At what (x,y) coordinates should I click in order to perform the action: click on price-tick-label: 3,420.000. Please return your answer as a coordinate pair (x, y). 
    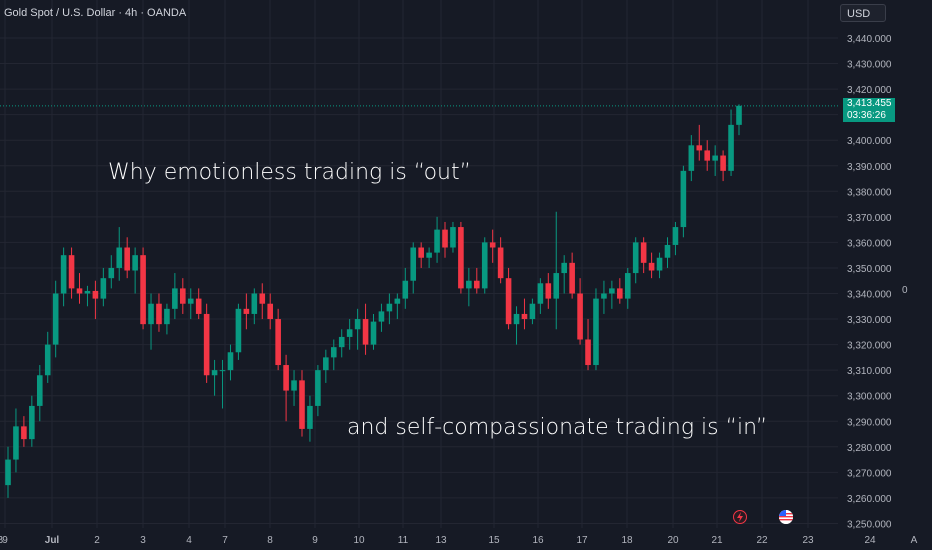
    Looking at the image, I should click on (869, 90).